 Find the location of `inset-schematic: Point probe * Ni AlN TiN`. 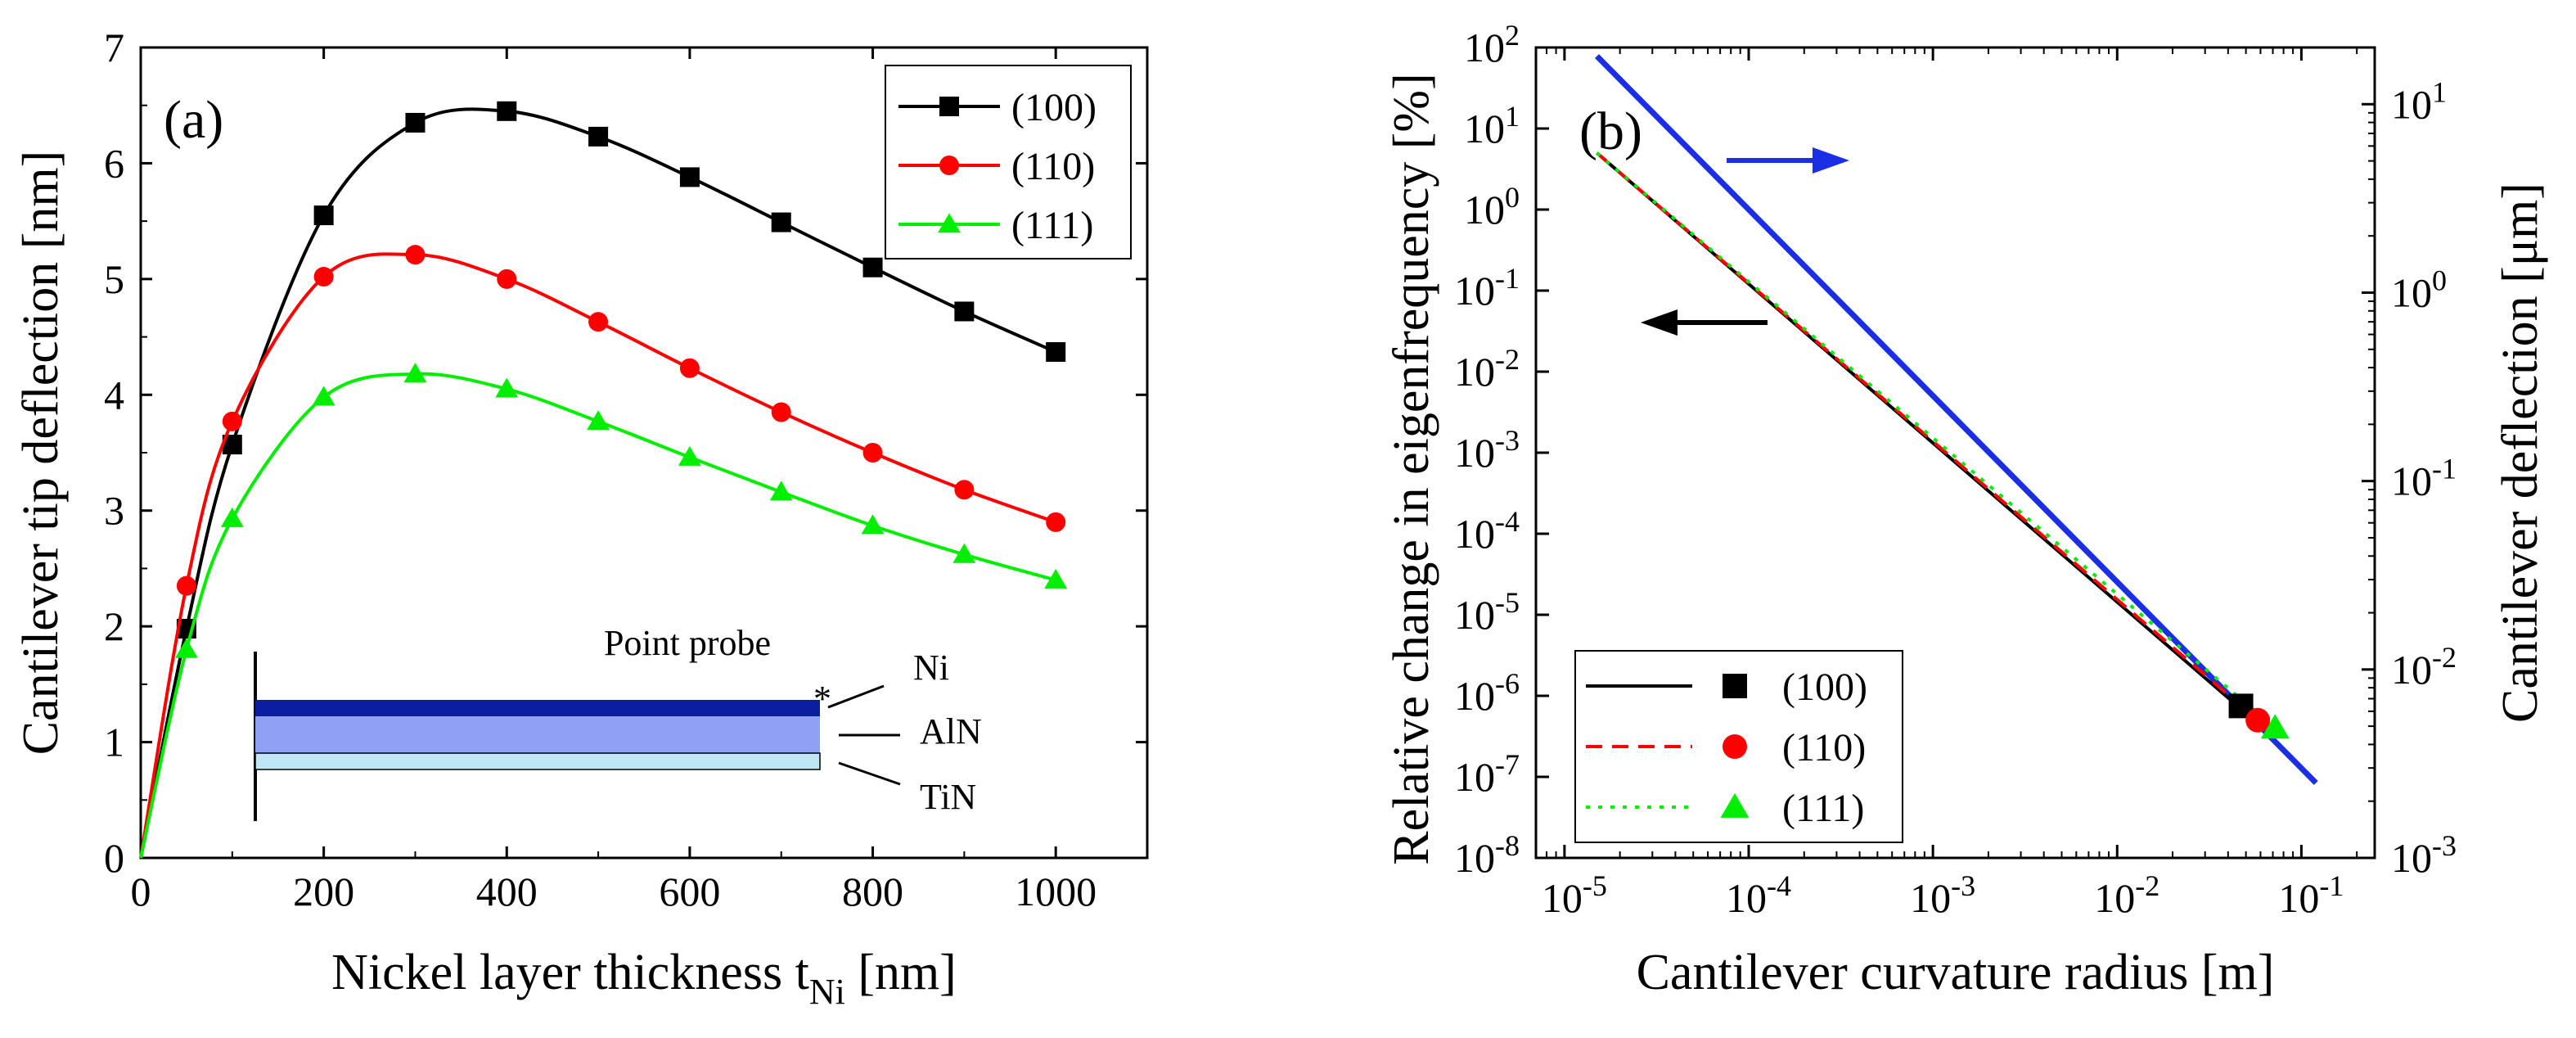

inset-schematic: Point probe * Ni AlN TiN is located at coordinates (618, 722).